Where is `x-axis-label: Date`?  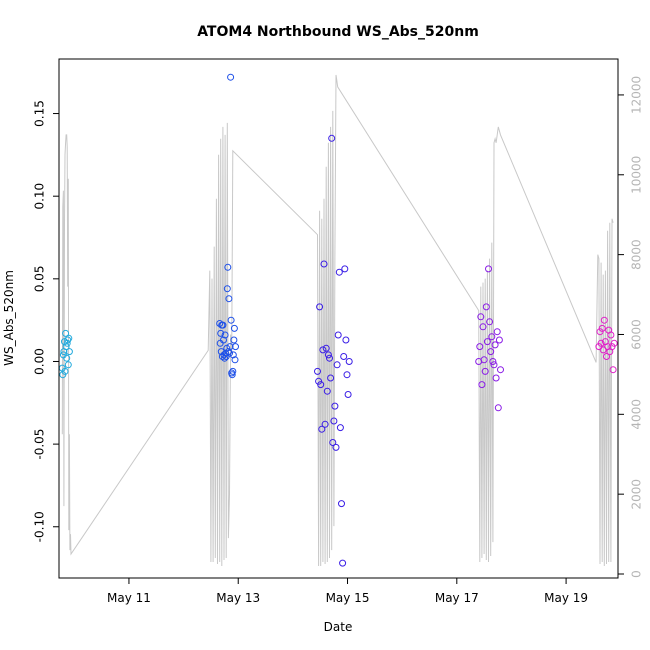 x-axis-label: Date is located at coordinates (338, 627).